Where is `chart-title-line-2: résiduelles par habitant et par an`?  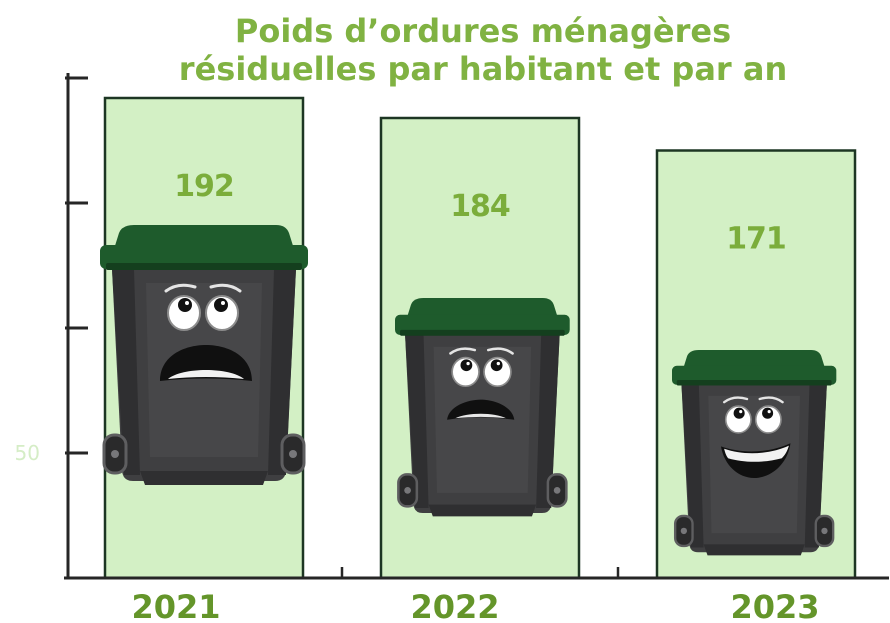
chart-title-line-2: résiduelles par habitant et par an is located at coordinates (483, 69).